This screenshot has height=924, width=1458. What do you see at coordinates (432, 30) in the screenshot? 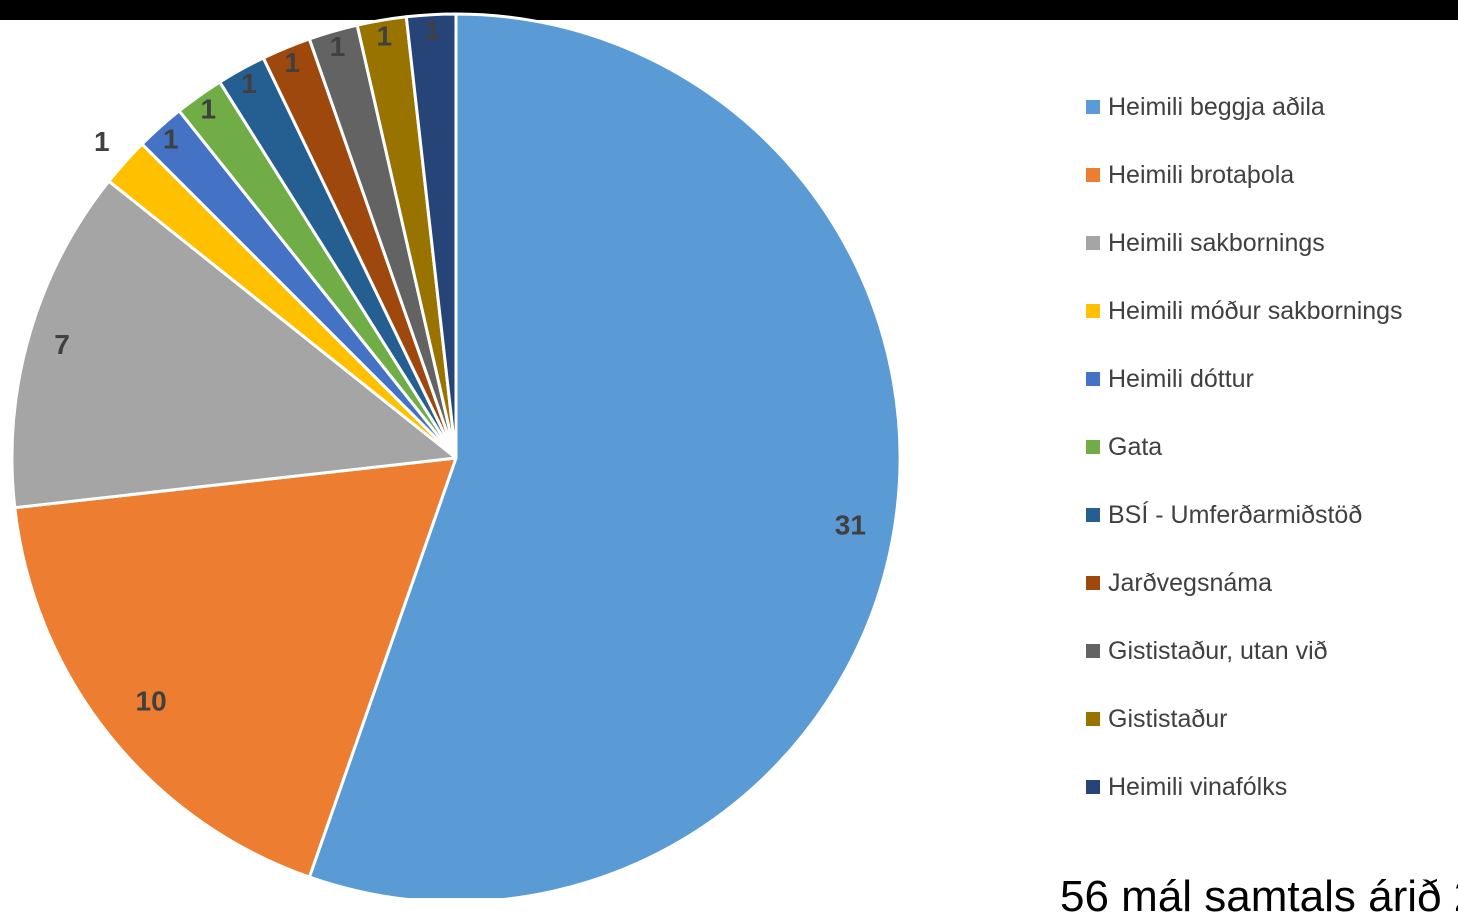
I see `data-label-11: 1` at bounding box center [432, 30].